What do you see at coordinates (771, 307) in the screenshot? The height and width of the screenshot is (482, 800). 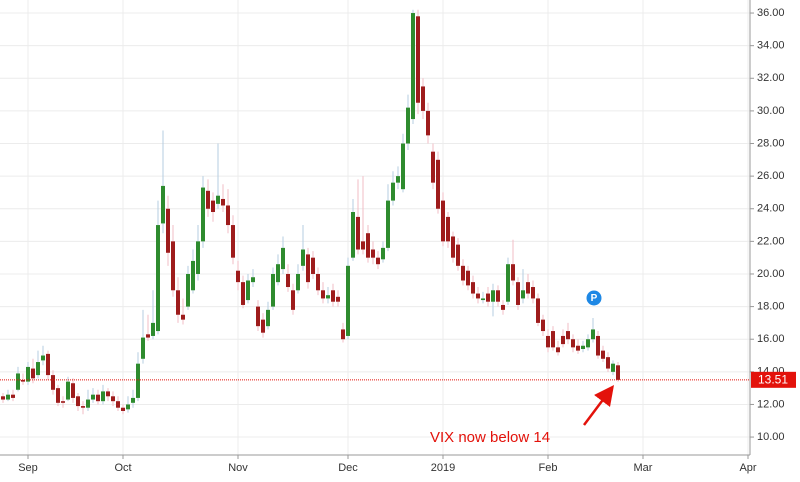 I see `y-tick-label: 18.00` at bounding box center [771, 307].